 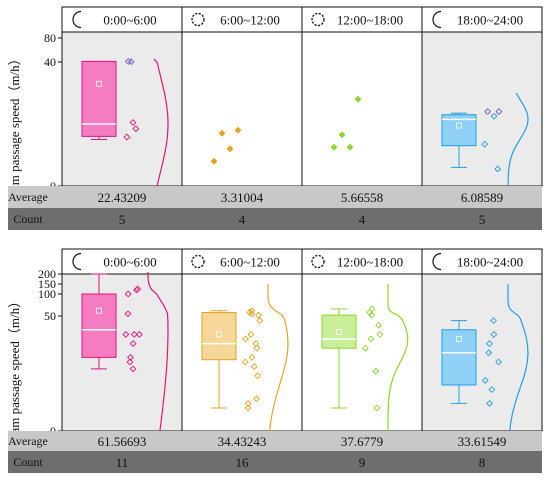 I want to click on y-tick-label: 50, so click(x=50, y=316).